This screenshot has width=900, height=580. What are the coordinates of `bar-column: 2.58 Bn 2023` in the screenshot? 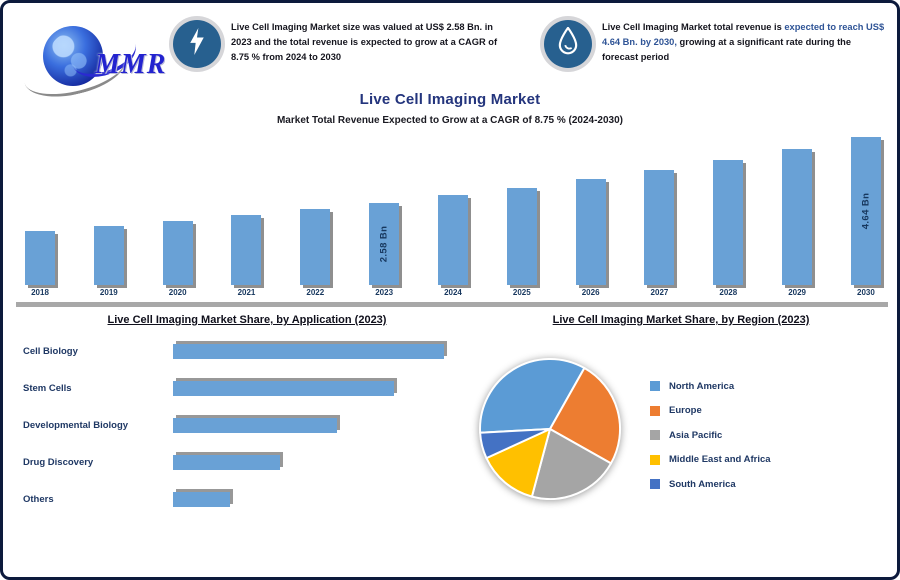 It's located at (384, 215).